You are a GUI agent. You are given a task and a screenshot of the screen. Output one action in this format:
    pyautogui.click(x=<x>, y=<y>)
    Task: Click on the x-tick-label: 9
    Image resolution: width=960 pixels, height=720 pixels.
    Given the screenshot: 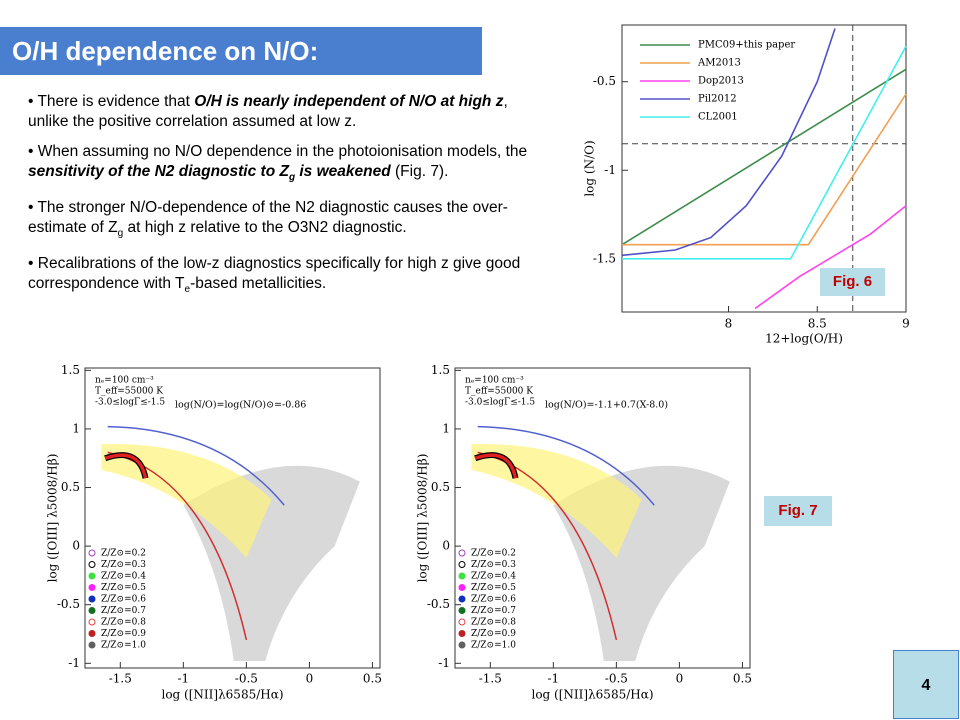 What is the action you would take?
    pyautogui.click(x=906, y=324)
    